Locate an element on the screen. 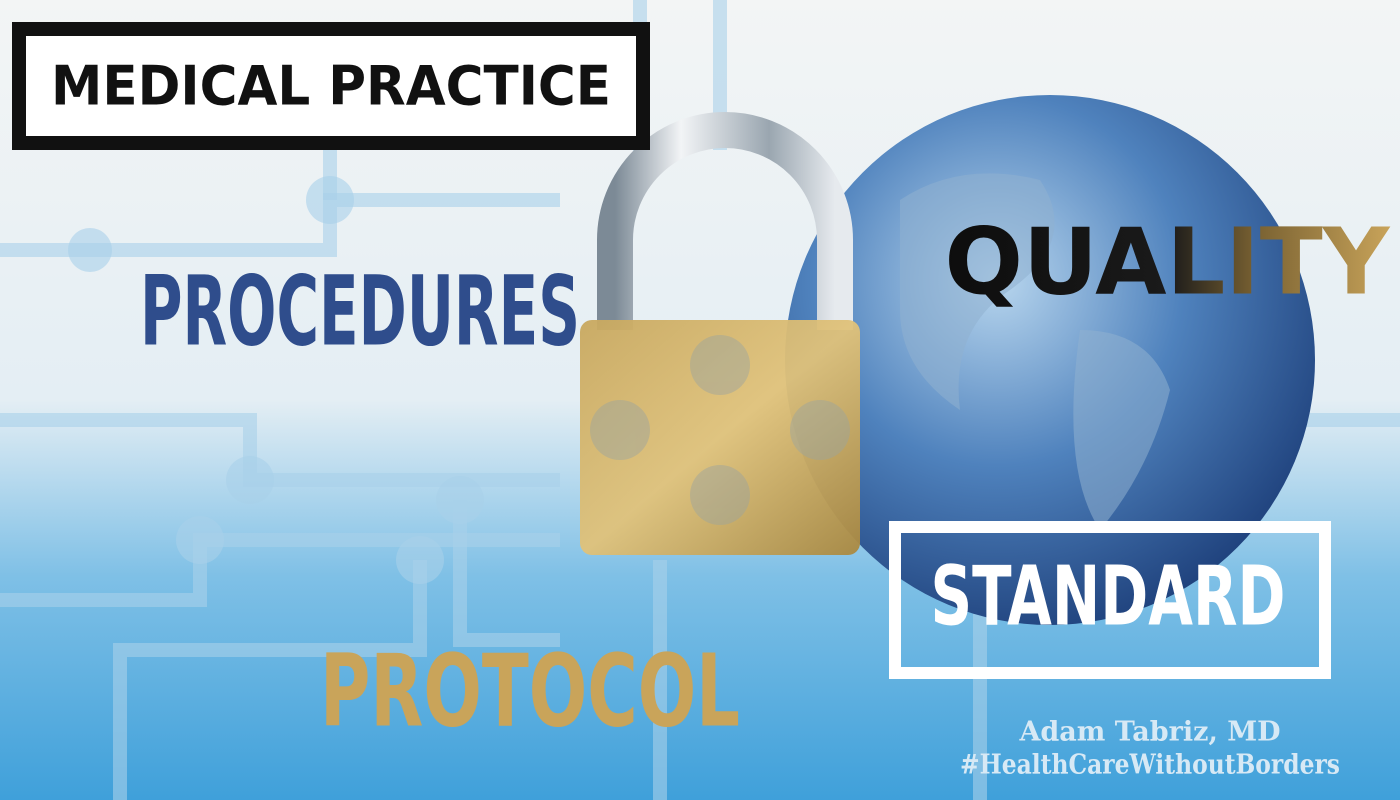 This screenshot has width=1400, height=800. padlock-dots is located at coordinates (720, 430).